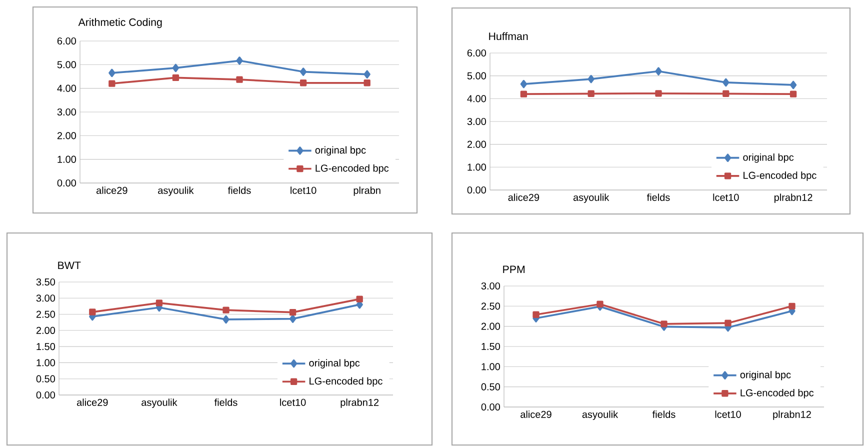 The width and height of the screenshot is (864, 446). Describe the element at coordinates (46, 282) in the screenshot. I see `y-tick-label: 3.50` at that location.